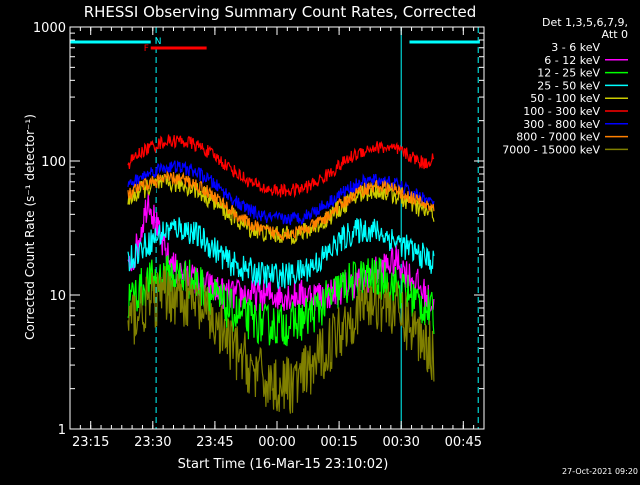 The image size is (640, 485). I want to click on night-flag-label: N, so click(158, 42).